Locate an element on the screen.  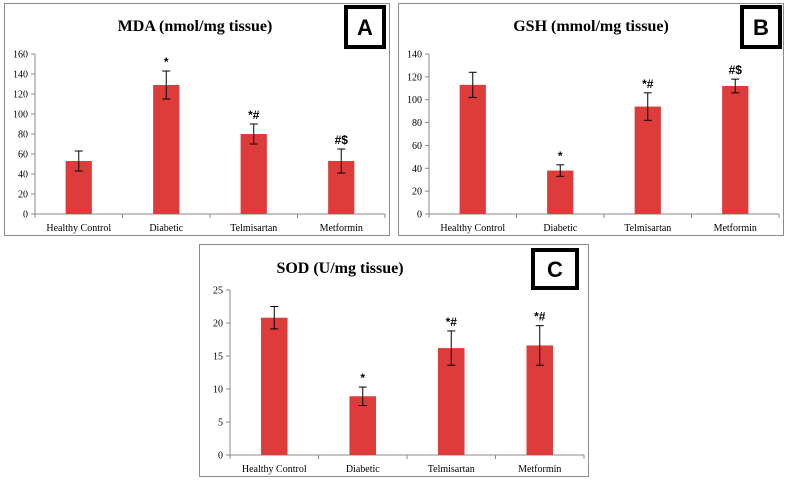
sod-significance-label: * is located at coordinates (362, 378).